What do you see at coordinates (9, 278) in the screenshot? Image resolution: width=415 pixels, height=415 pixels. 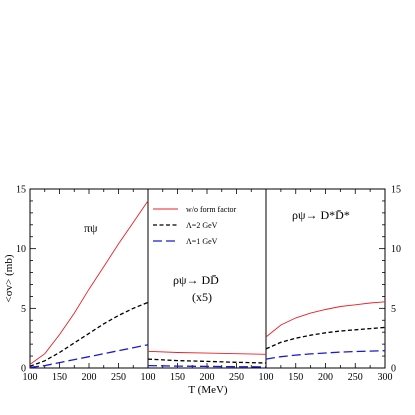 I see `y-axis-title: <σv> (mb)` at bounding box center [9, 278].